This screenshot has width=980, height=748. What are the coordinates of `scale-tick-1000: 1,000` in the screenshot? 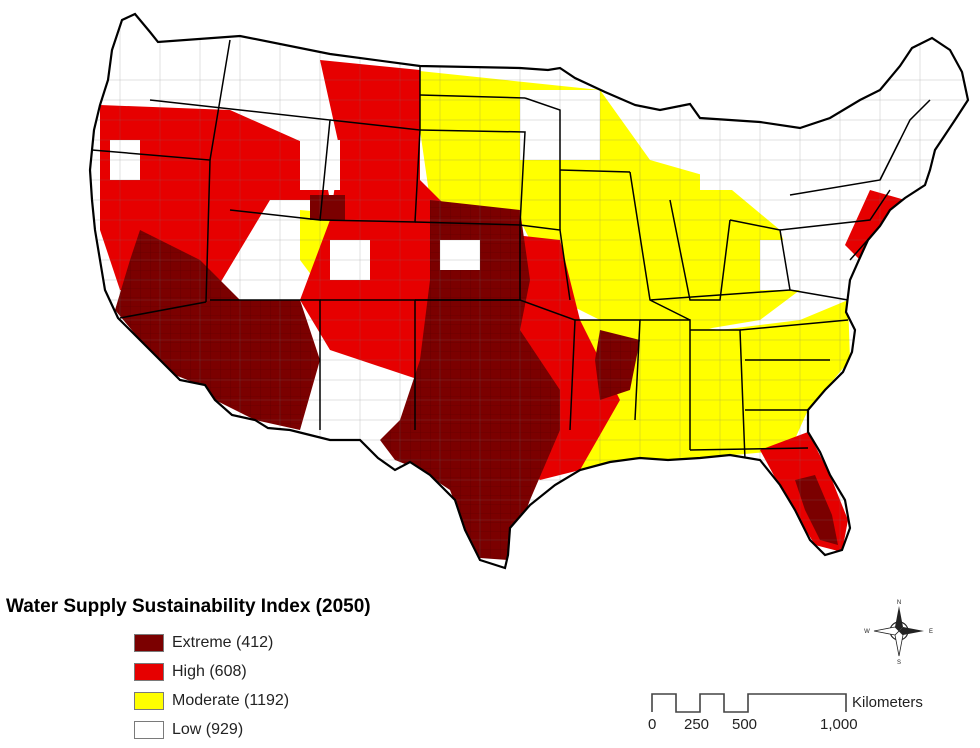 It's located at (839, 724).